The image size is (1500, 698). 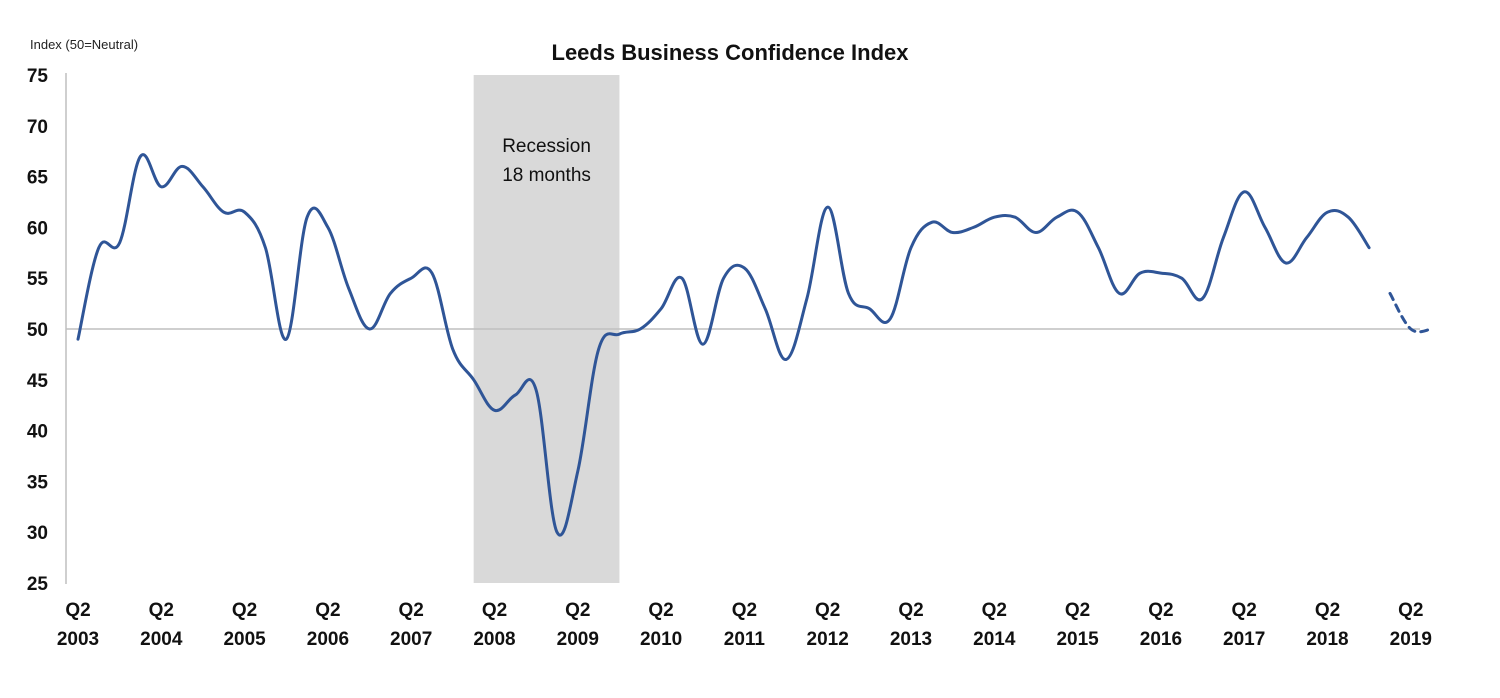 What do you see at coordinates (661, 639) in the screenshot?
I see `x-tick-label-year: 2010` at bounding box center [661, 639].